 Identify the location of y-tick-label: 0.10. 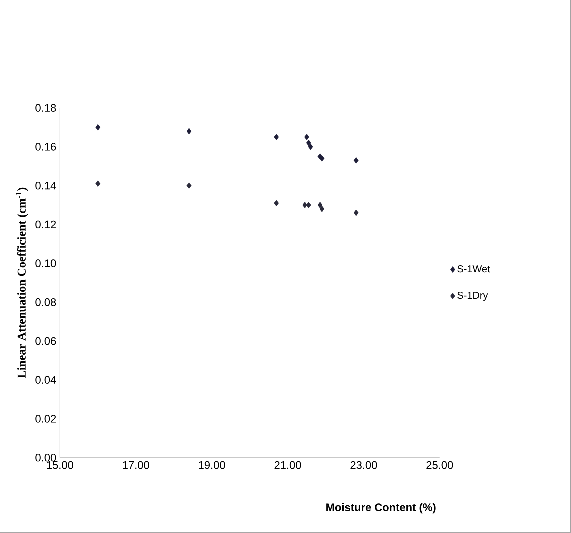
(46, 264).